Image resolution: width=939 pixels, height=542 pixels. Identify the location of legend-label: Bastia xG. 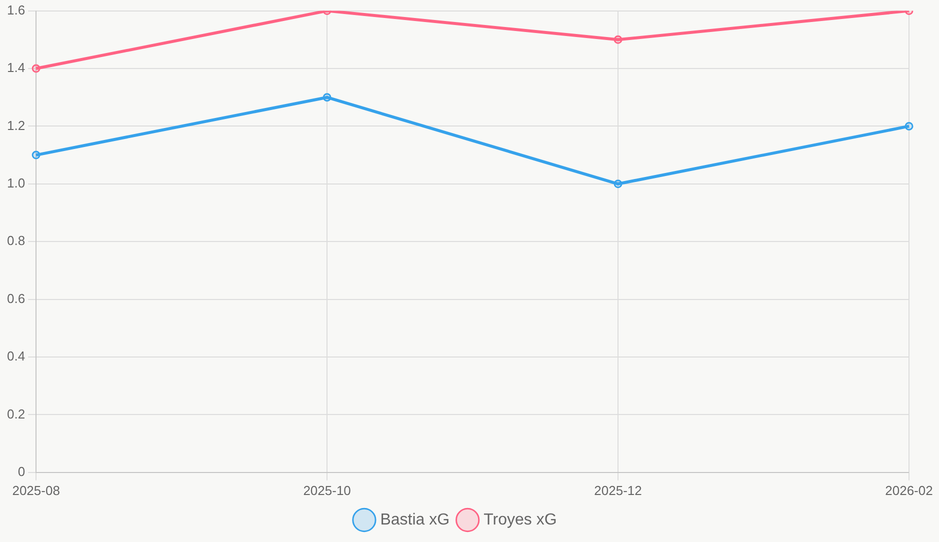
(415, 519).